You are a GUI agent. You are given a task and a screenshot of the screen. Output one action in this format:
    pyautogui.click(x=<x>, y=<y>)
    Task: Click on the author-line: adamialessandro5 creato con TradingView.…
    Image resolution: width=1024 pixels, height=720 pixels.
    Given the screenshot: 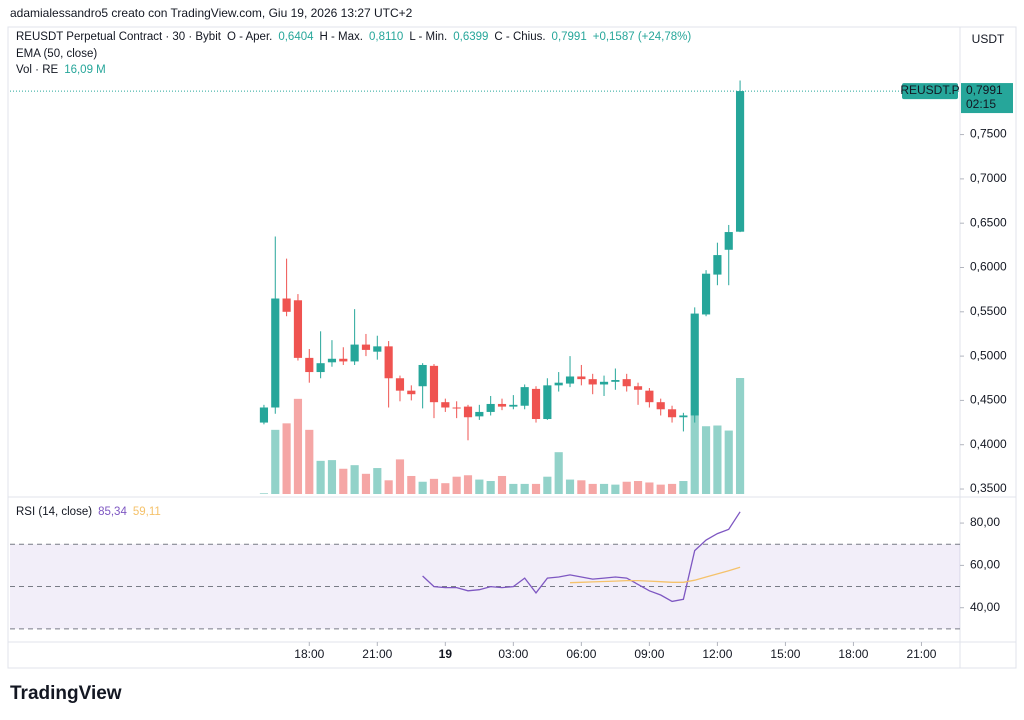 What is the action you would take?
    pyautogui.click(x=211, y=13)
    